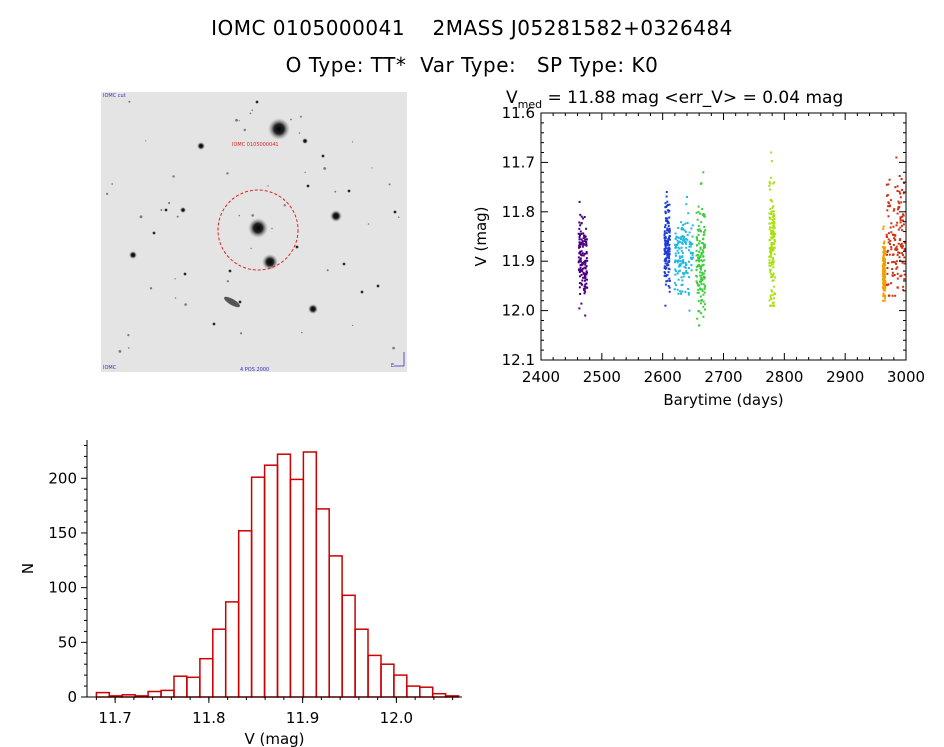  Describe the element at coordinates (185, 274) in the screenshot. I see `star-icon` at that location.